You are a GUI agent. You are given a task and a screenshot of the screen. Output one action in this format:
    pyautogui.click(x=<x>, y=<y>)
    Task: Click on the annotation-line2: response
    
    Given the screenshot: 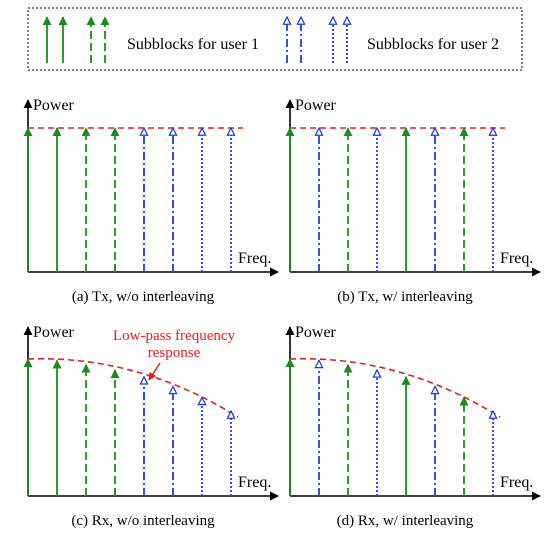 What is the action you would take?
    pyautogui.click(x=174, y=353)
    